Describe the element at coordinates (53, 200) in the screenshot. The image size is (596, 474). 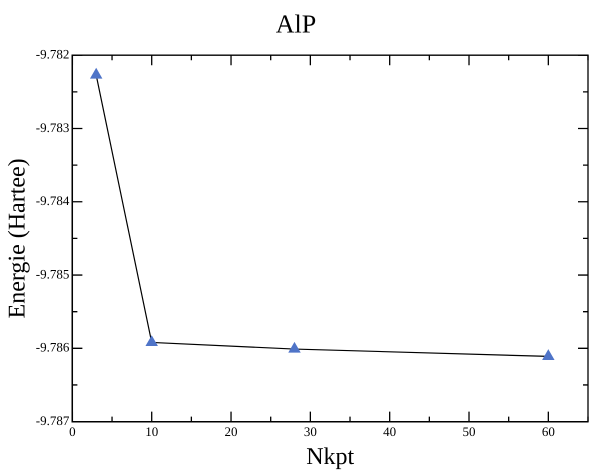
I see `y-tick-label: -9.784` at that location.